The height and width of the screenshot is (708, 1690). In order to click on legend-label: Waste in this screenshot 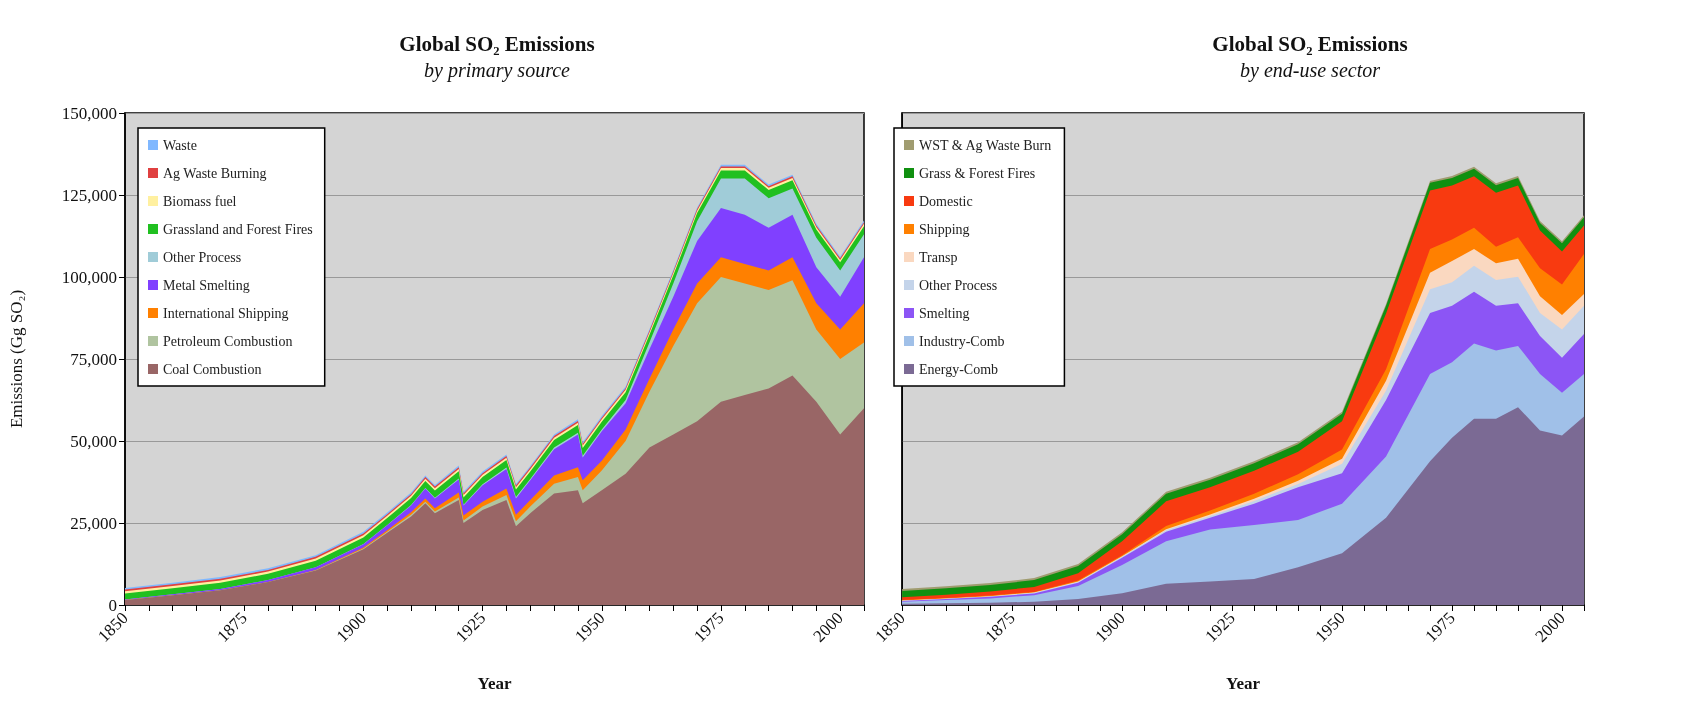, I will do `click(180, 145)`.